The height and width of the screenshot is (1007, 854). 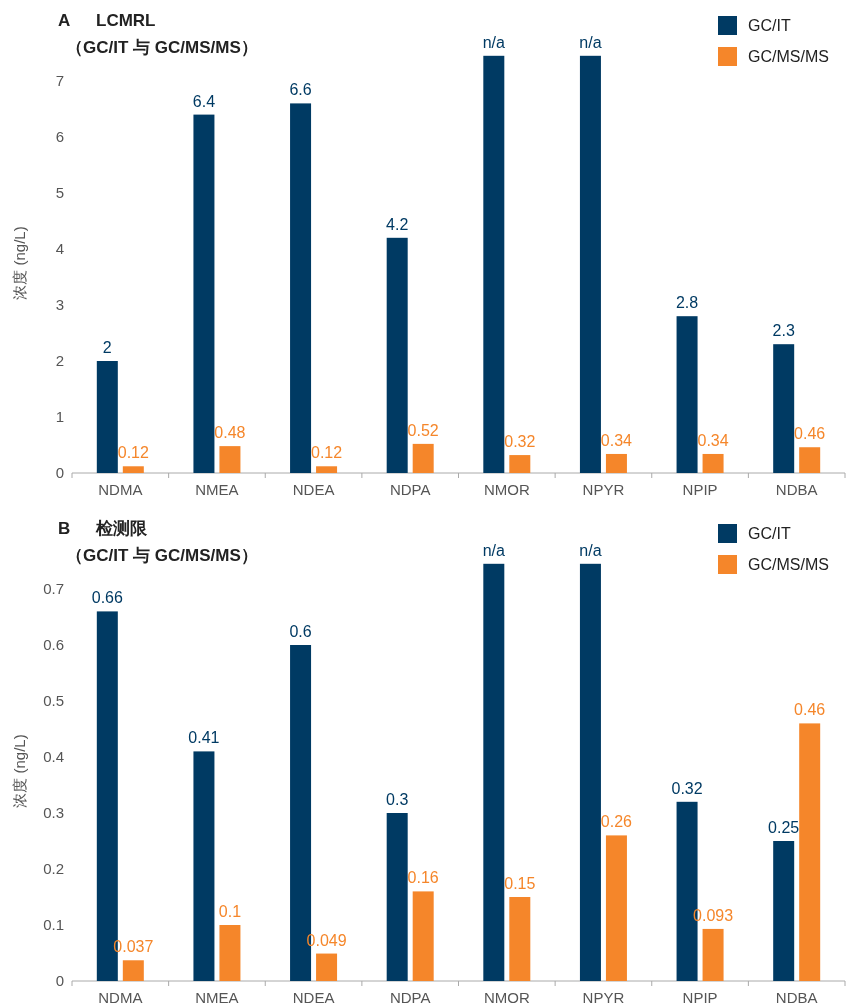 I want to click on data-label: 0.6, so click(x=300, y=631).